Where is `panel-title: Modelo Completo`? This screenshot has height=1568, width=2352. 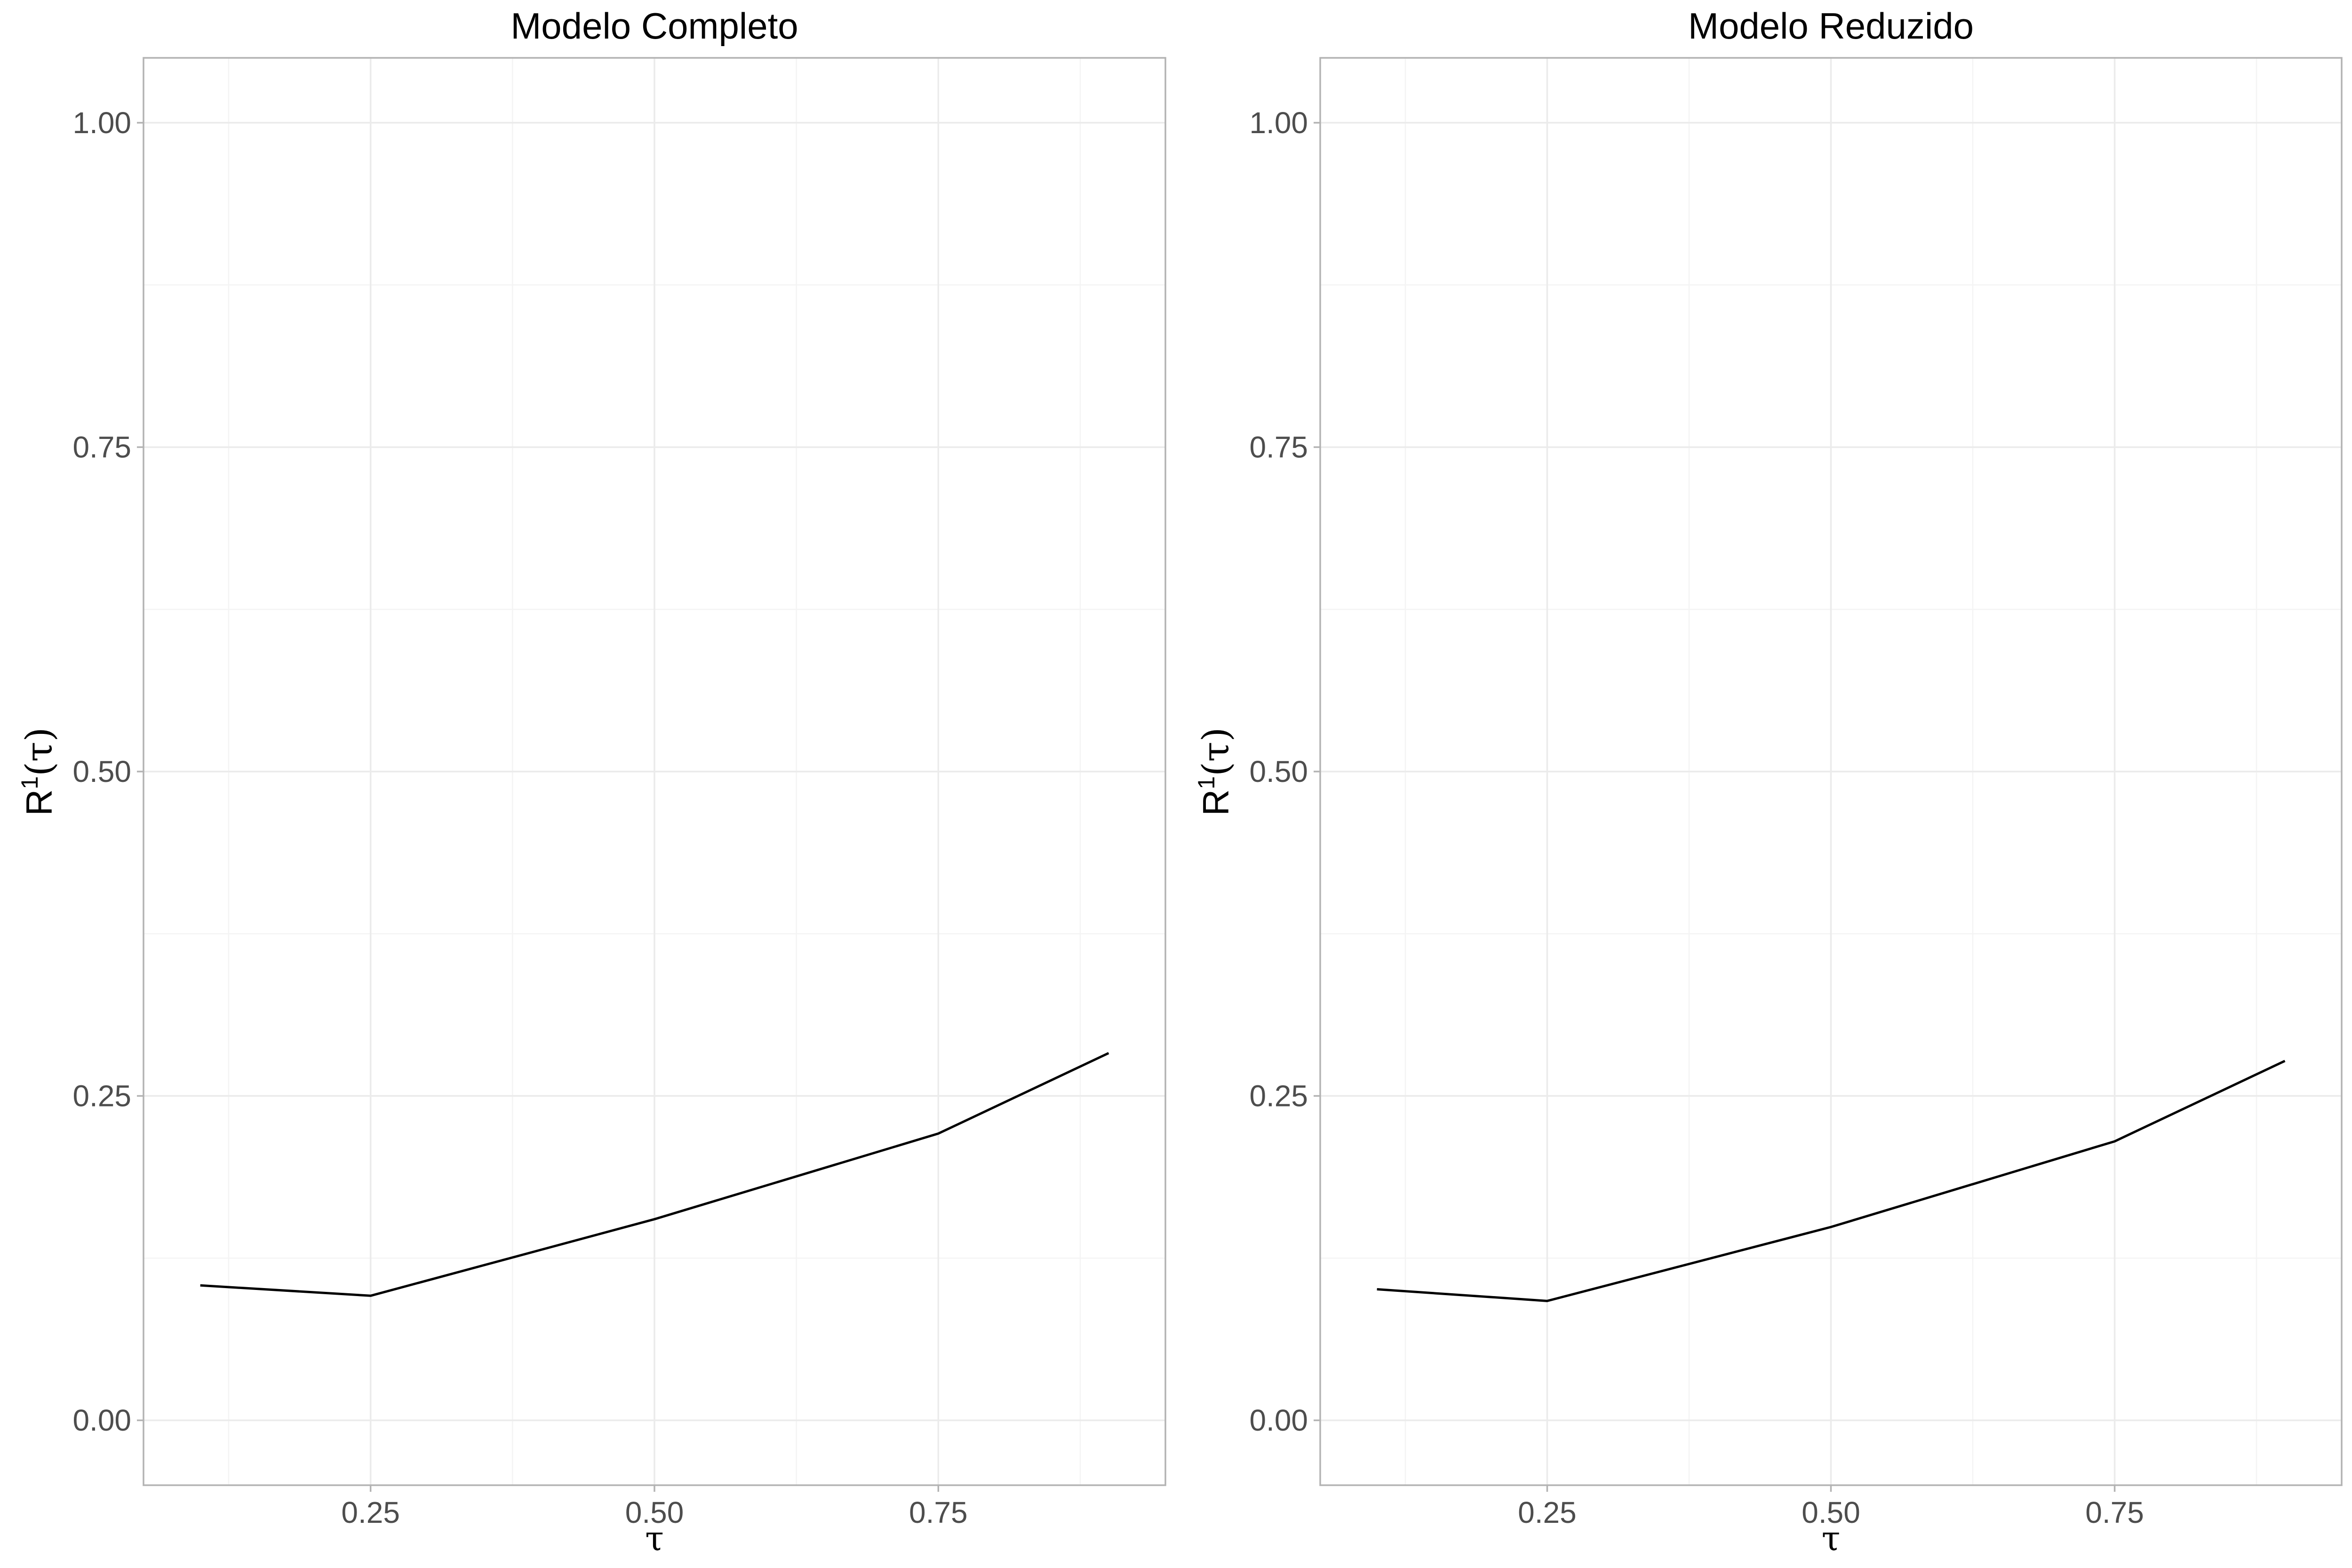 panel-title: Modelo Completo is located at coordinates (654, 26).